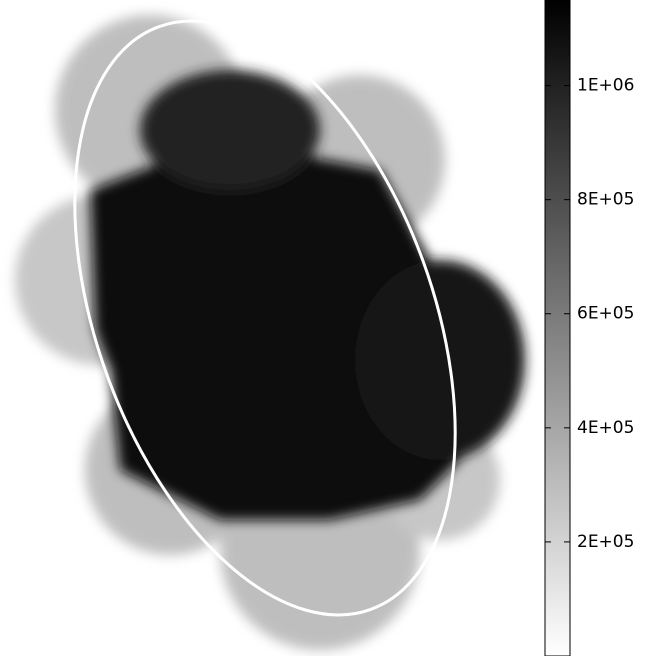 The width and height of the screenshot is (655, 656). I want to click on colorbar-tick-label: 6E+05, so click(605, 314).